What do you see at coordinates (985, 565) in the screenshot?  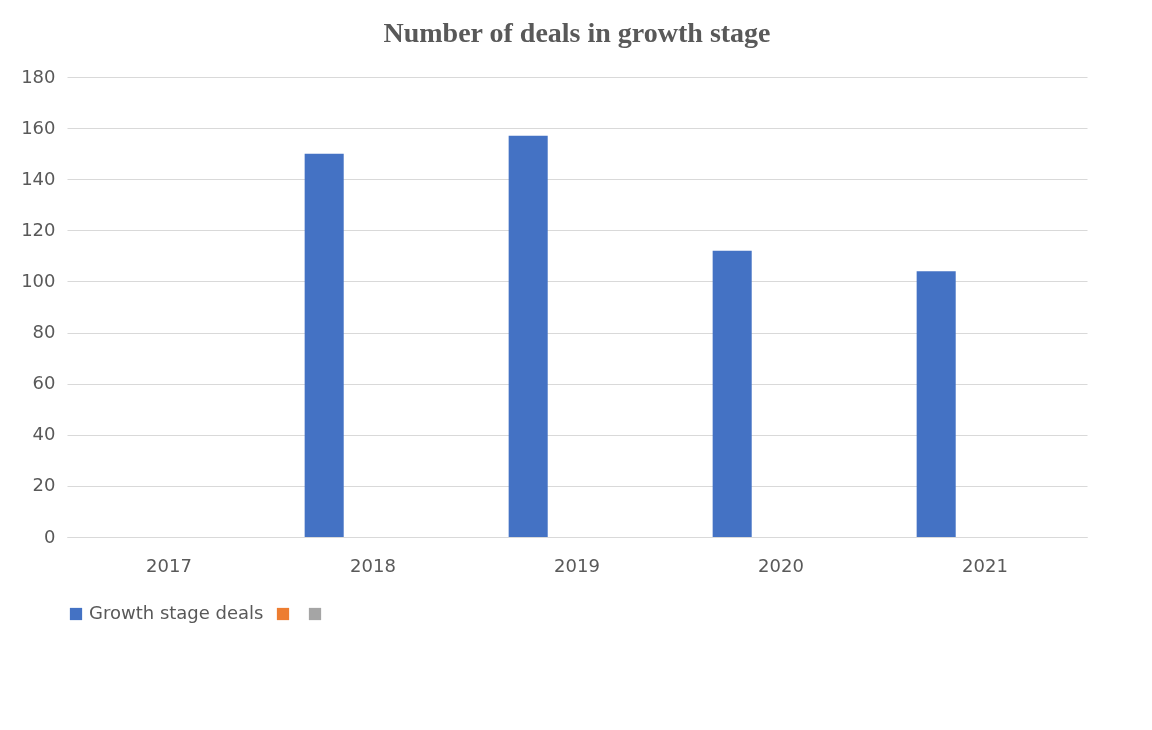 I see `x-tick-label: 2021` at bounding box center [985, 565].